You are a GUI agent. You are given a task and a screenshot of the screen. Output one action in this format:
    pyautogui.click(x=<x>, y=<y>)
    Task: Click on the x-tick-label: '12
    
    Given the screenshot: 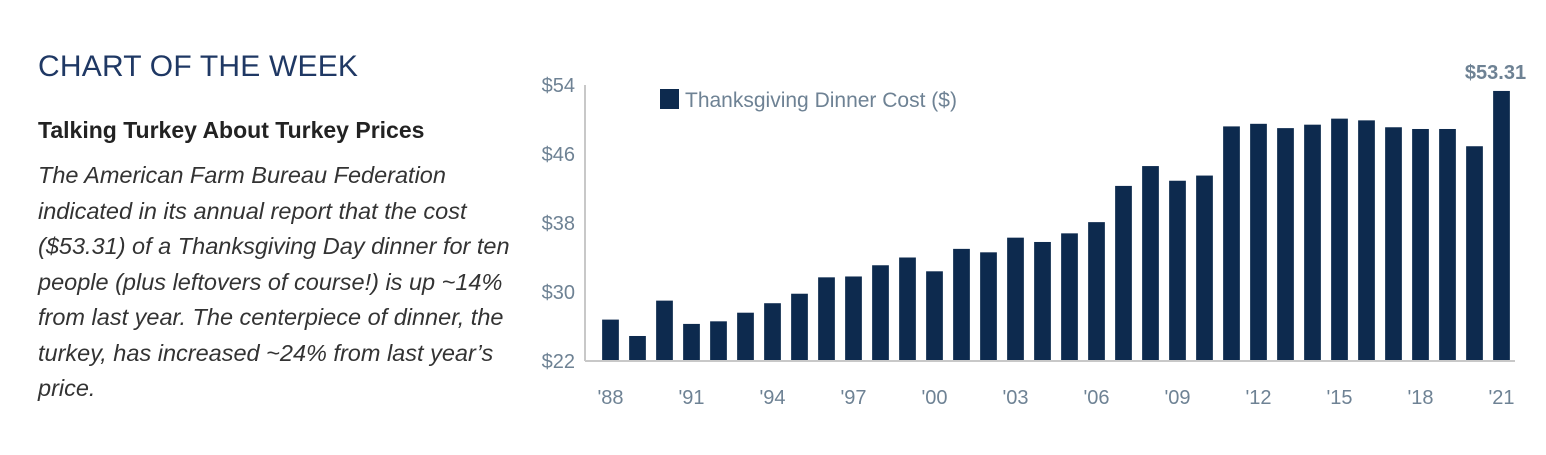 What is the action you would take?
    pyautogui.click(x=1258, y=398)
    